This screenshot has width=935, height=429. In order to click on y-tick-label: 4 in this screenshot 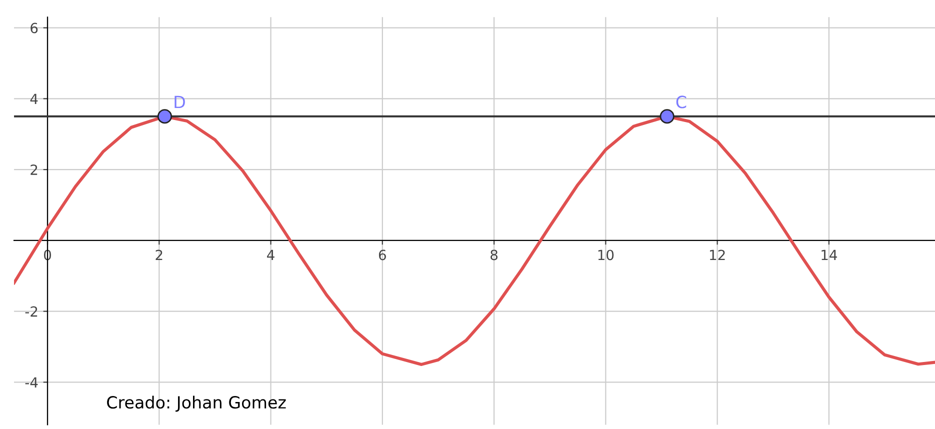, I will do `click(34, 99)`.